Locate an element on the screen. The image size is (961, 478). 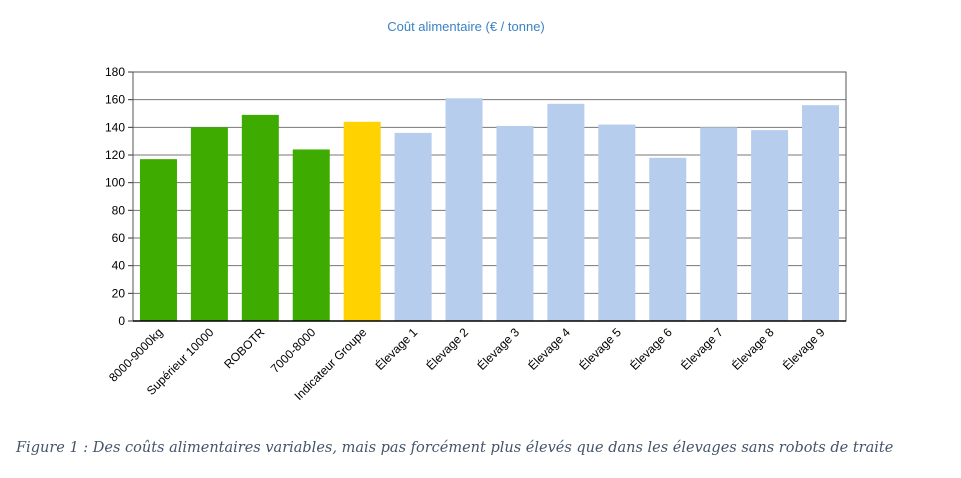
chart-title: Coût alimentaire (€ / tonne) is located at coordinates (466, 26).